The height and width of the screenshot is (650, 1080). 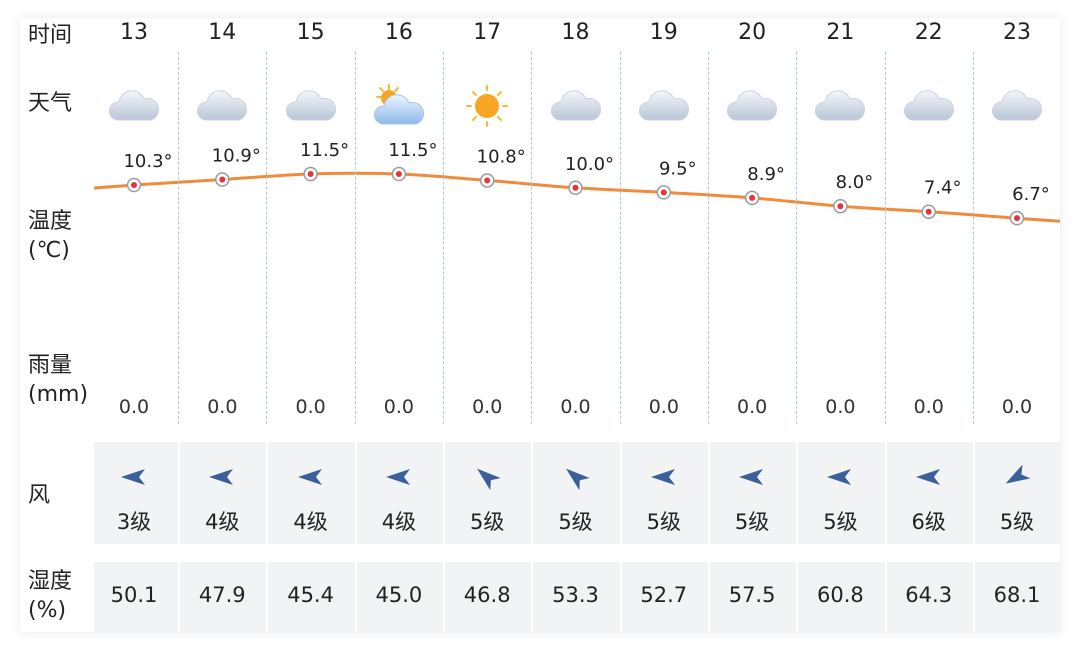 I want to click on wind-row-band, so click(x=577, y=493).